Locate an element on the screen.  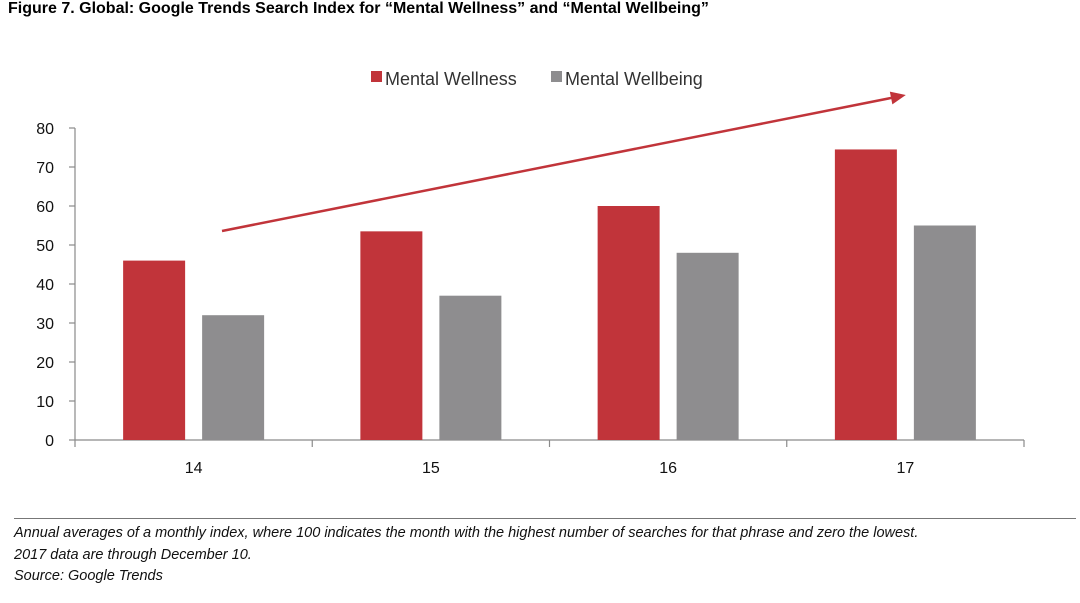
trend-arrow-head is located at coordinates (897, 98).